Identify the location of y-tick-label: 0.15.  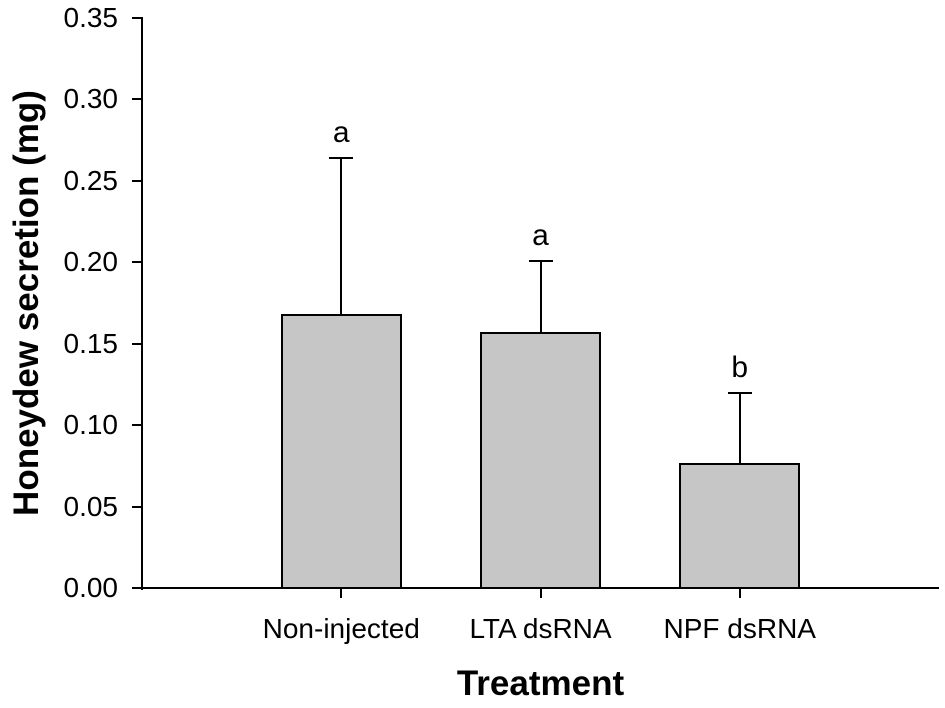
(91, 343).